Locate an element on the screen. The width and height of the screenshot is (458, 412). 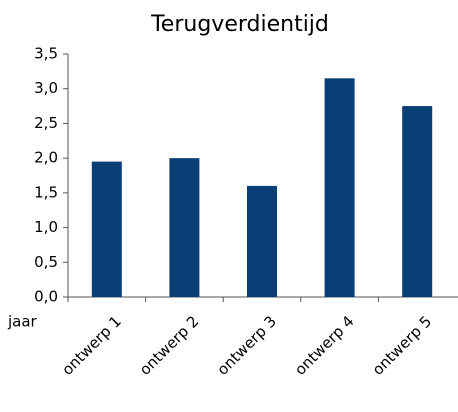
chart-title: Terugverdientijd is located at coordinates (239, 24).